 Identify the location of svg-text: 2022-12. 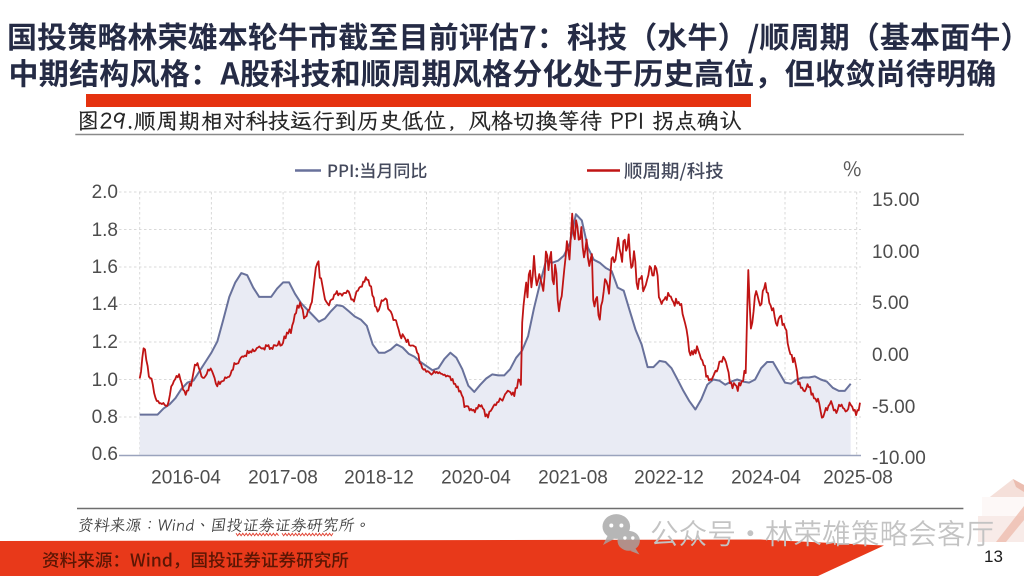
(669, 478).